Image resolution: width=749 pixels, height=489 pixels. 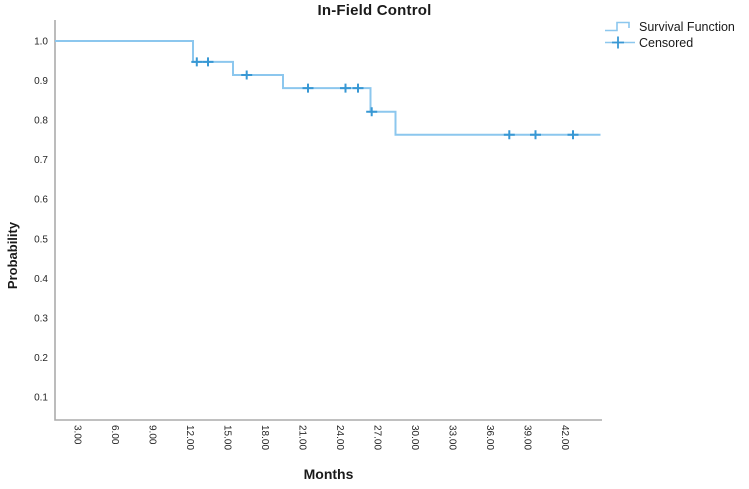 I want to click on x-tick-label: 3.00, so click(x=77, y=435).